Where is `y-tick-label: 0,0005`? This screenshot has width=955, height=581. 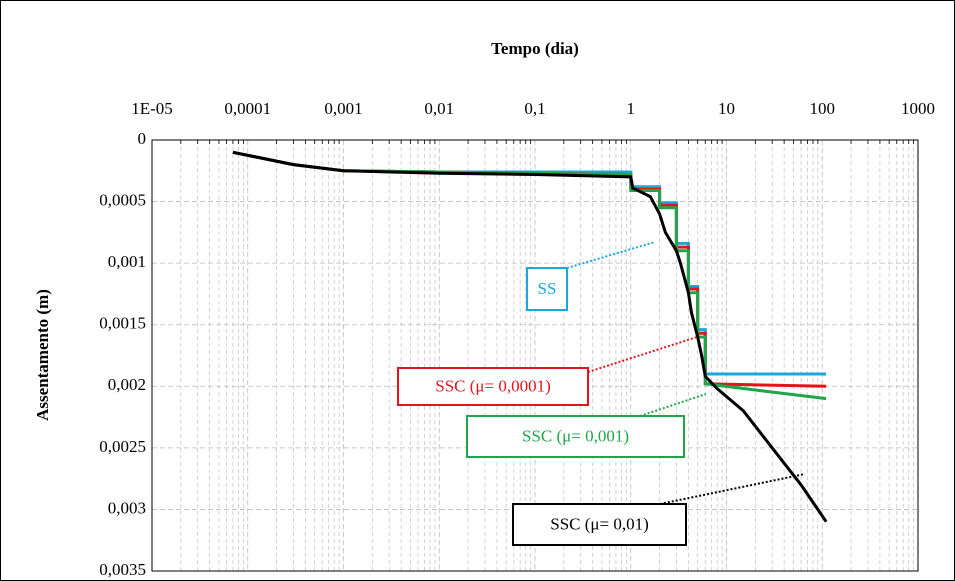 y-tick-label: 0,0005 is located at coordinates (122, 199).